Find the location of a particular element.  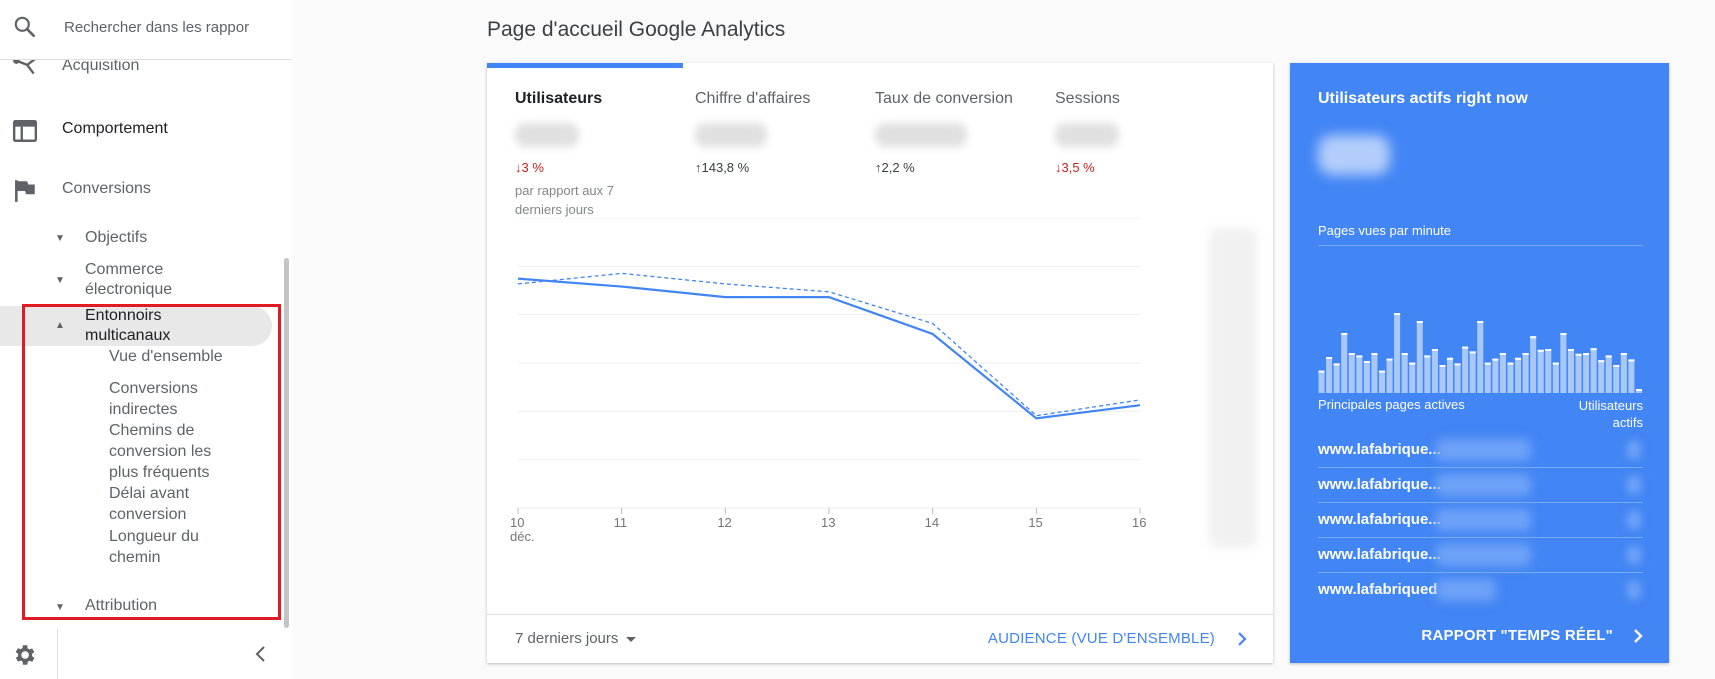

metric-value-redacted is located at coordinates (921, 135).